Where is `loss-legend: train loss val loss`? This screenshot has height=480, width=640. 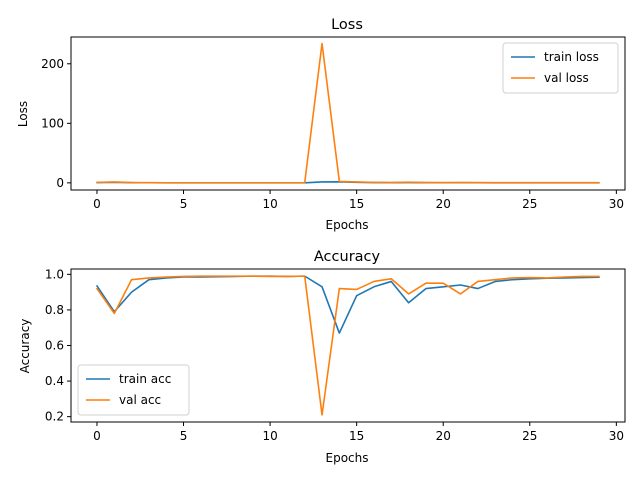
loss-legend: train loss val loss is located at coordinates (560, 68).